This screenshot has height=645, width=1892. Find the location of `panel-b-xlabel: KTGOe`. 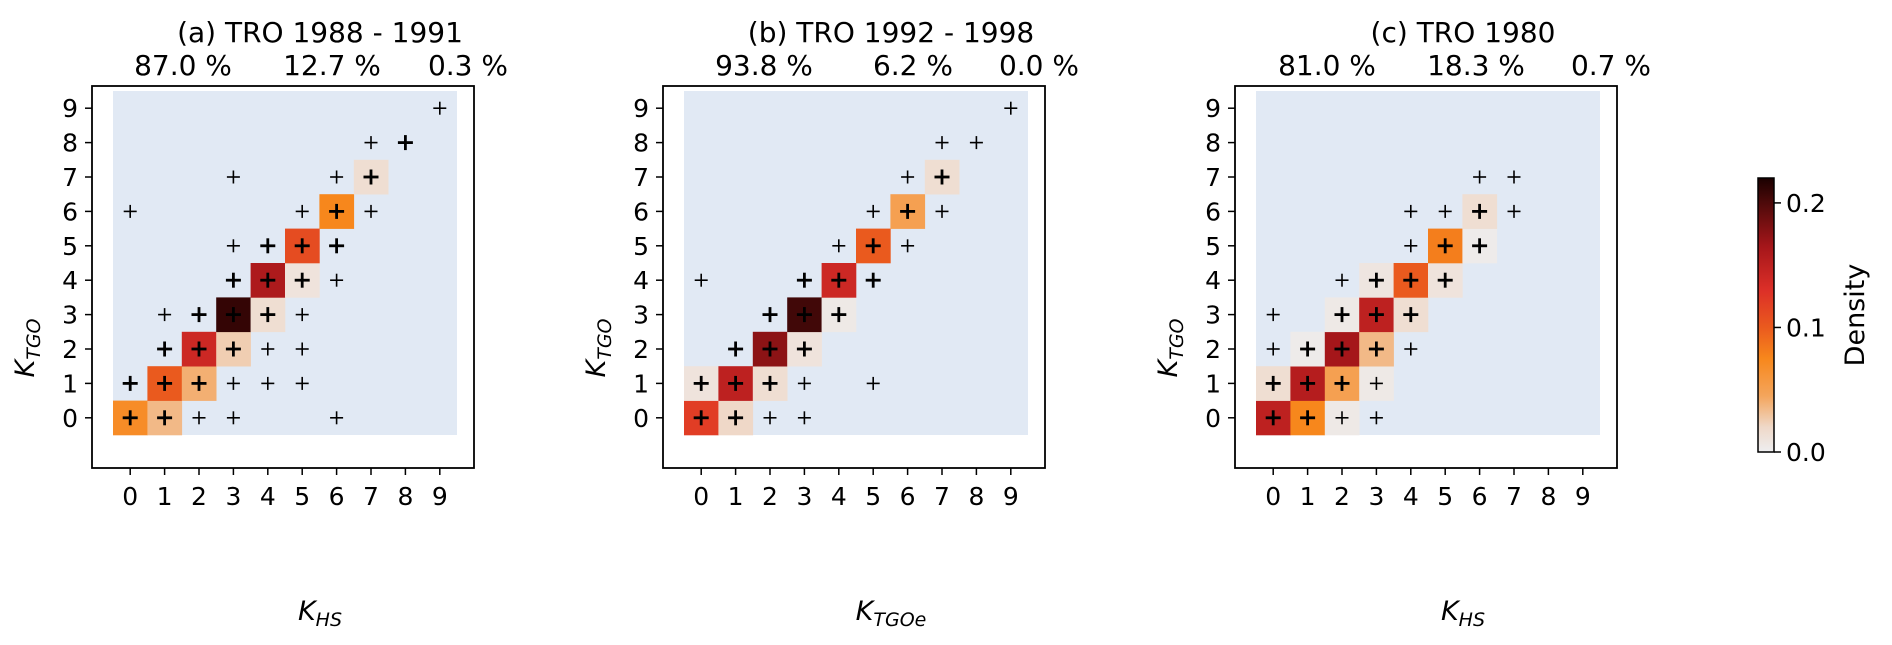

panel-b-xlabel: KTGOe is located at coordinates (891, 613).